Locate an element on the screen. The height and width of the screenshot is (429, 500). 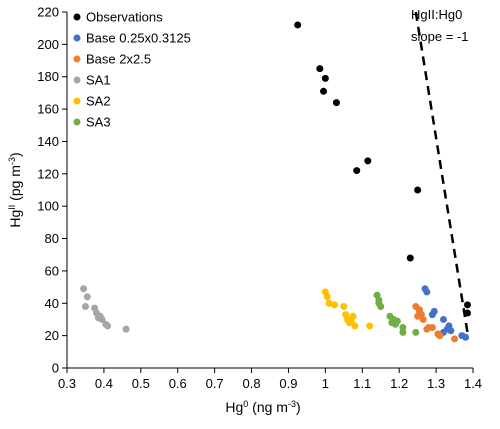
x-tick-label: 1.4 is located at coordinates (473, 383).